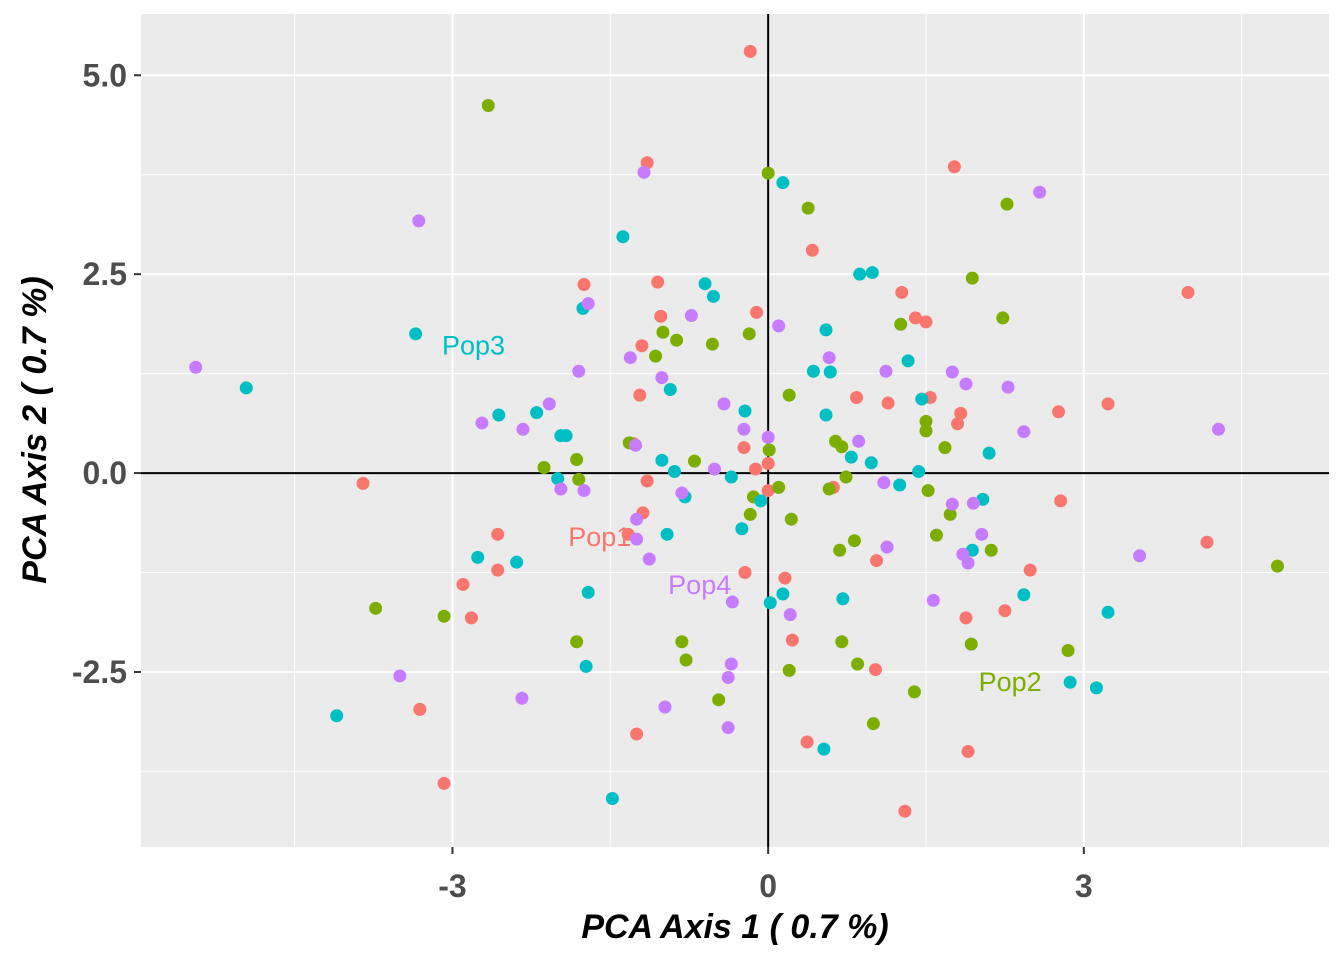 The height and width of the screenshot is (960, 1344). Describe the element at coordinates (105, 473) in the screenshot. I see `y-tick-label: 0.0` at that location.